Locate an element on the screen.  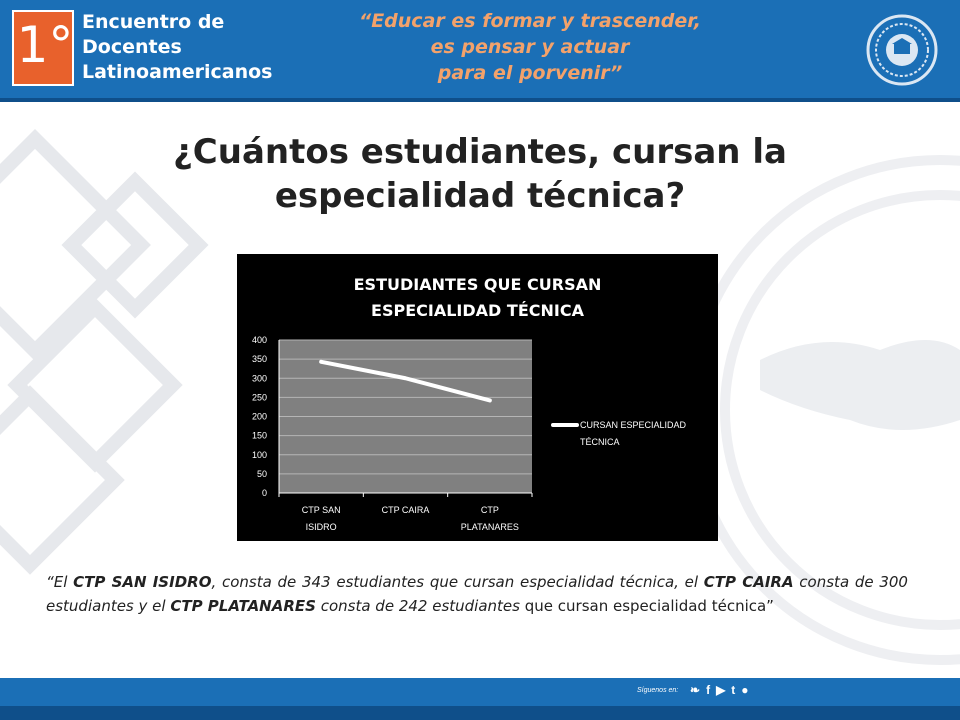
y-tick-label: 0 is located at coordinates (264, 493).